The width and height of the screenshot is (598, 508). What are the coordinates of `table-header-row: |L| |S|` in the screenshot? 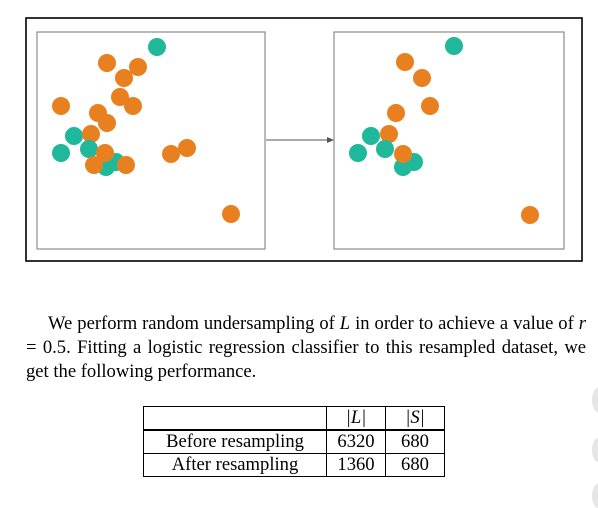 It's located at (294, 418).